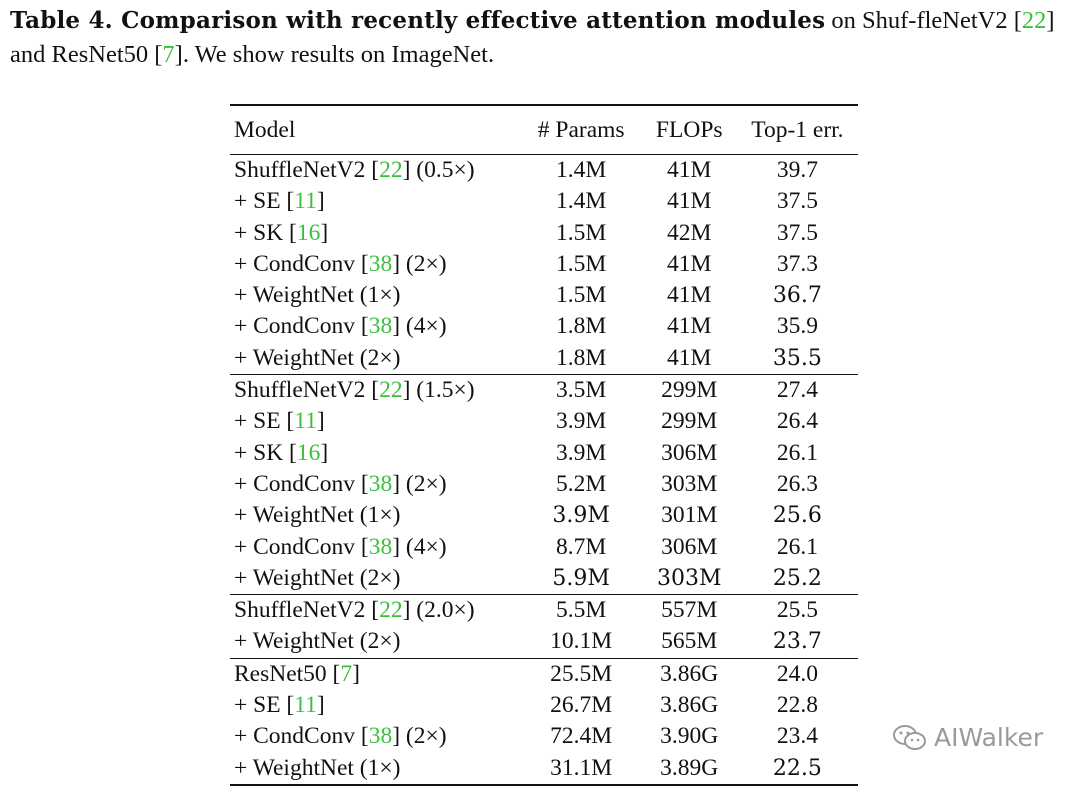  I want to click on header-flops: FLOPs, so click(689, 130).